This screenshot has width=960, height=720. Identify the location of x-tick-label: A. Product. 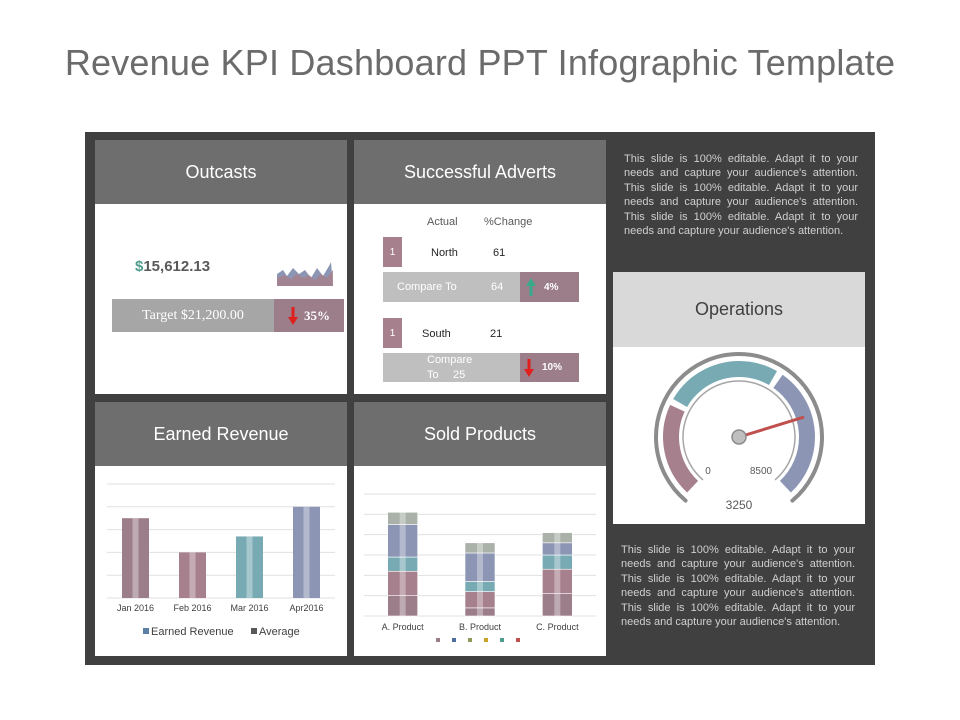
(403, 627).